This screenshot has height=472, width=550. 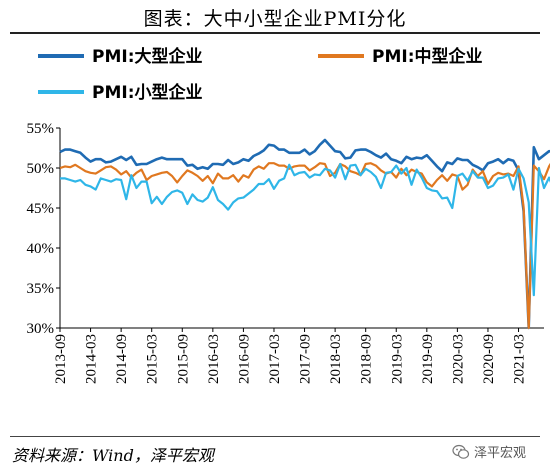 What do you see at coordinates (458, 359) in the screenshot?
I see `x-tick-label: 2020-03` at bounding box center [458, 359].